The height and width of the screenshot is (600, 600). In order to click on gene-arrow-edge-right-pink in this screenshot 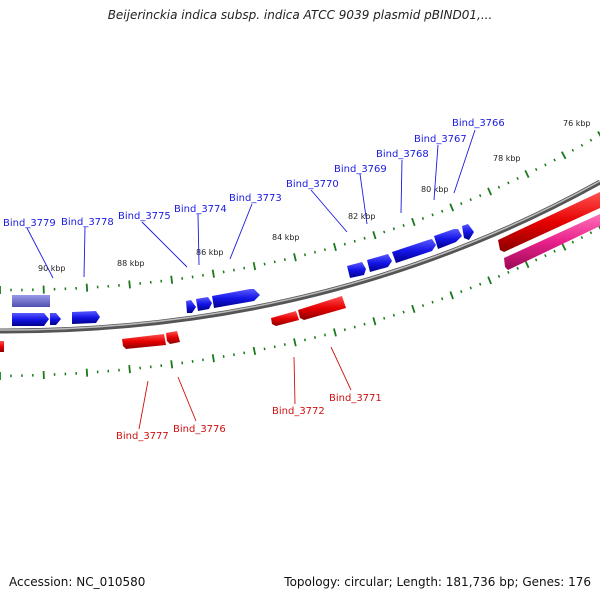, I will do `click(552, 242)`.